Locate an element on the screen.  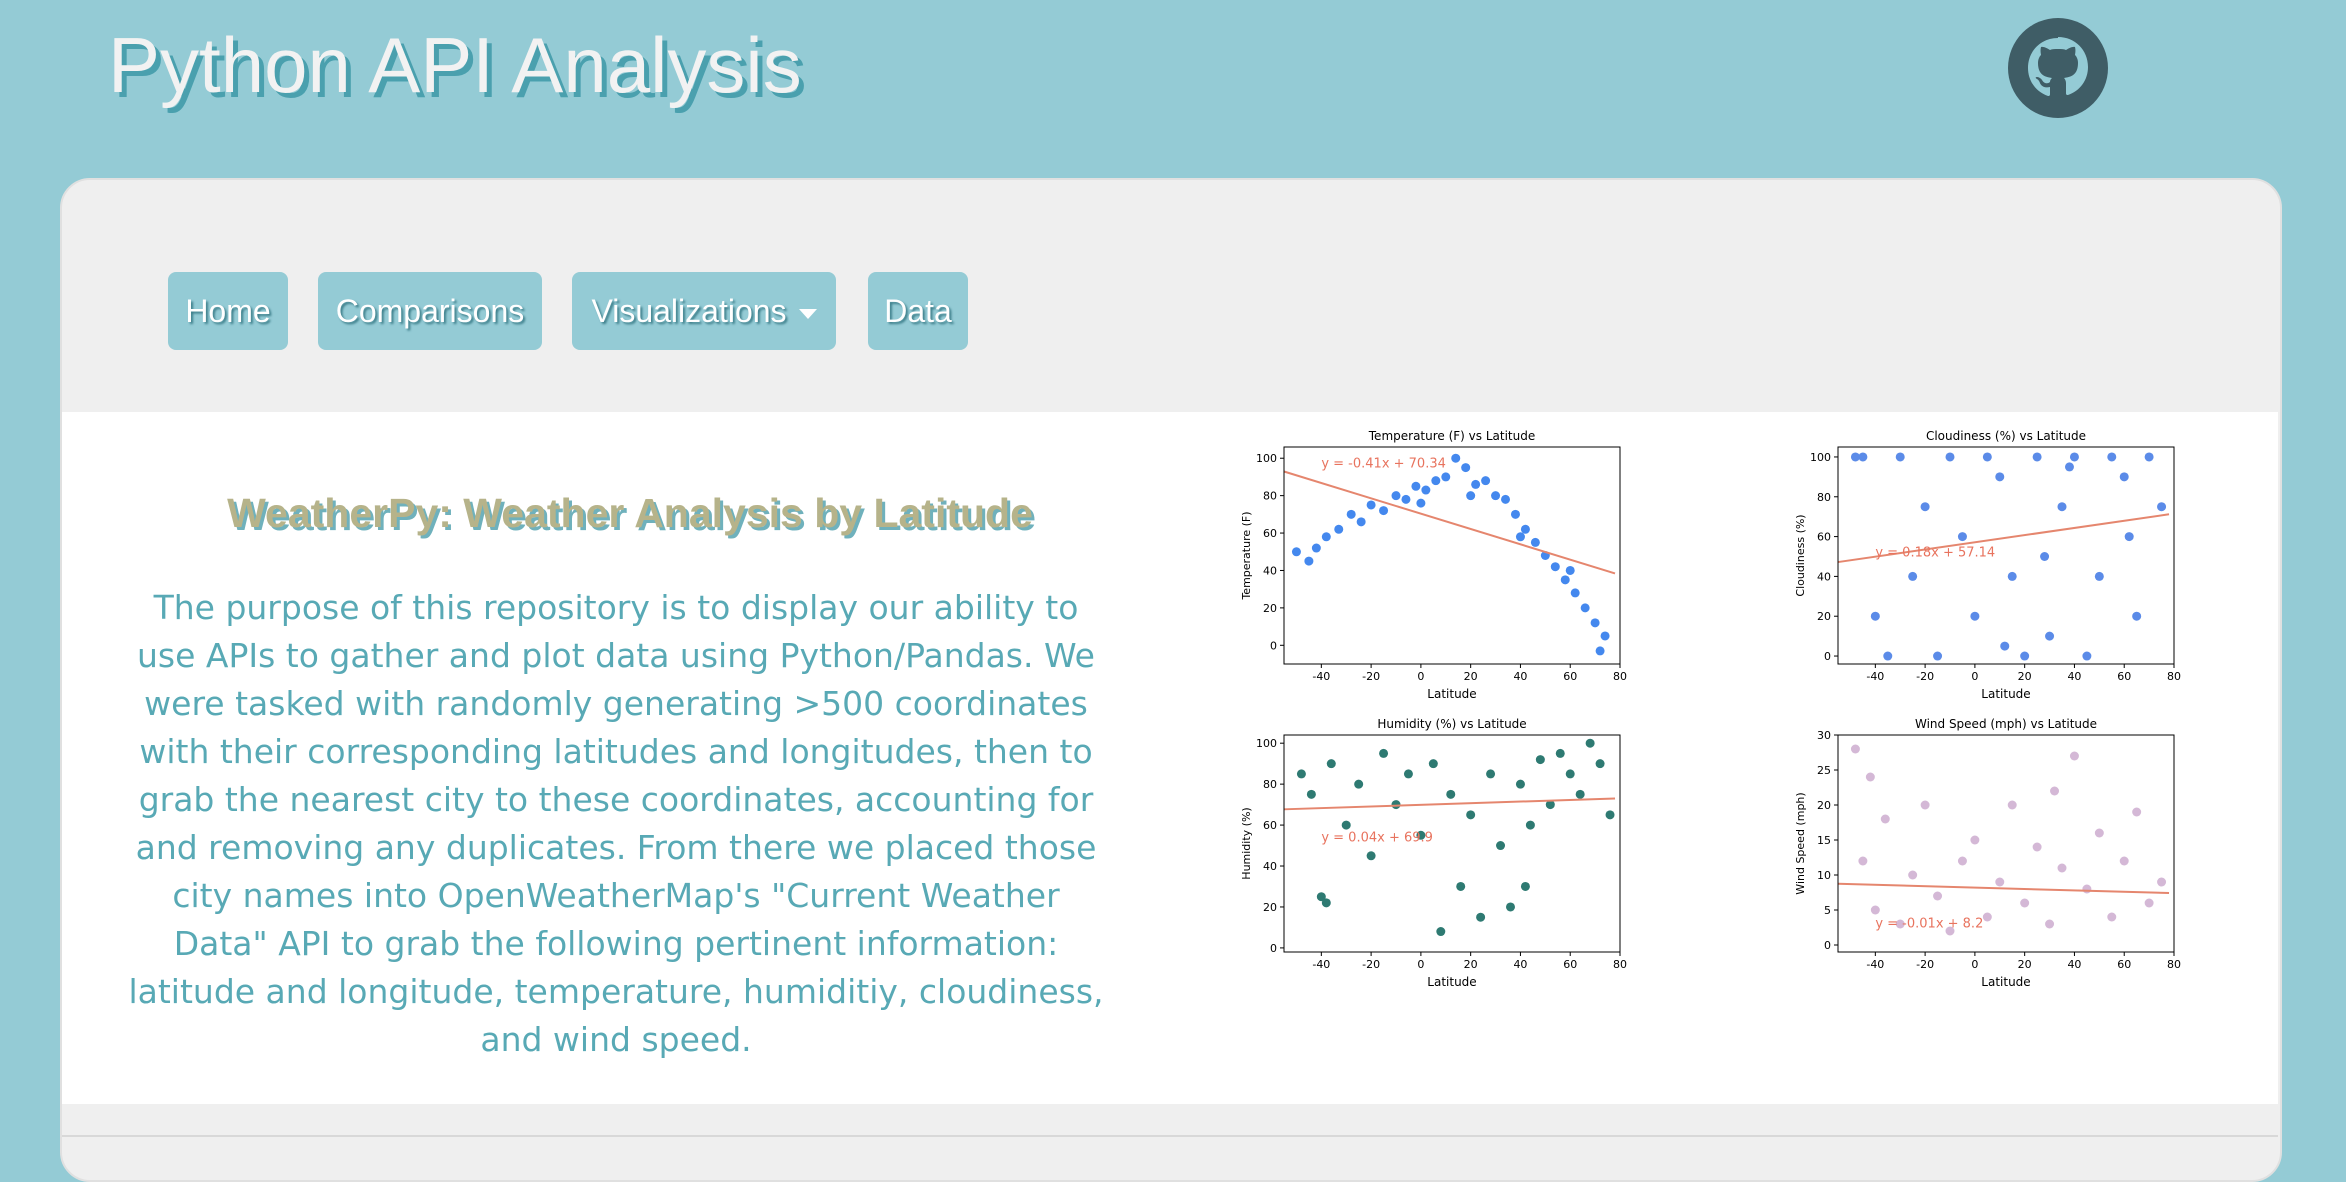
heading: WeatherPy: Weather Analysis by Latitude is located at coordinates (630, 513).